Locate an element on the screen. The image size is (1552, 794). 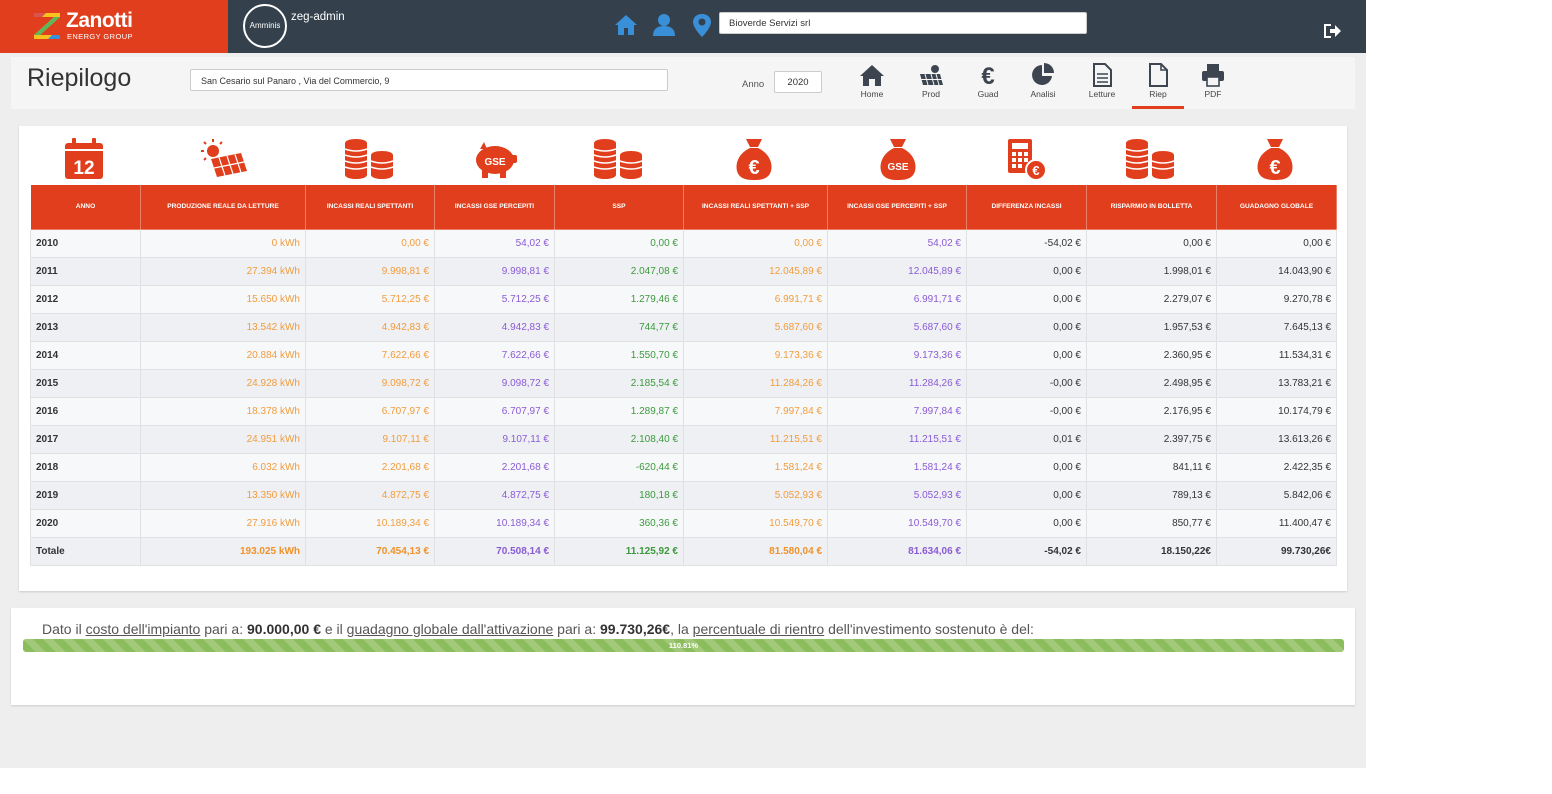
value-cell: 13.542 kWh is located at coordinates (223, 327).